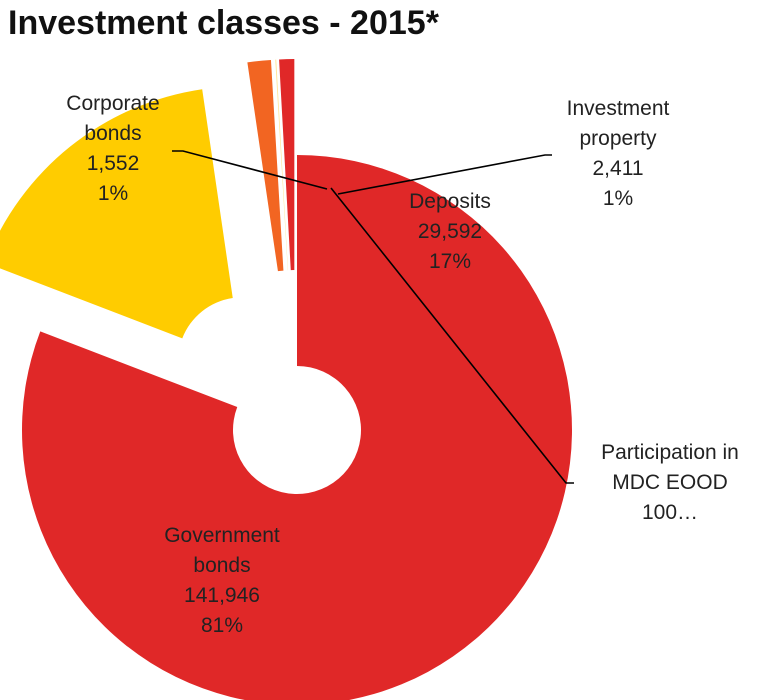  I want to click on data-label-investment-property: Investment property 2,411 1%, so click(618, 153).